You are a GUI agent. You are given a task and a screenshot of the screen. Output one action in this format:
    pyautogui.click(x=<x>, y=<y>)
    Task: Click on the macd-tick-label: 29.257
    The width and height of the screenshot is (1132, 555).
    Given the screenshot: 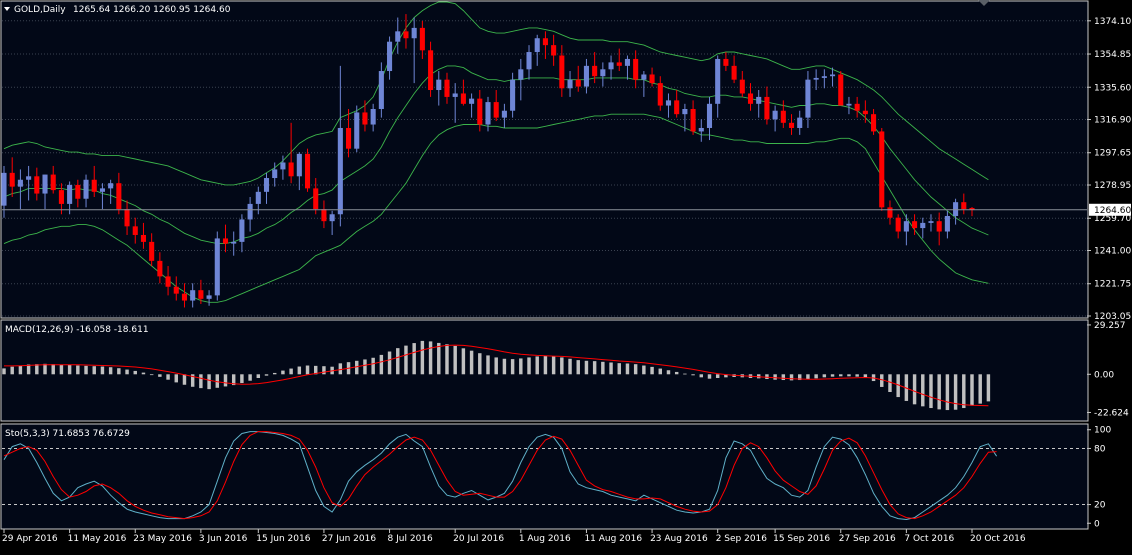 What is the action you would take?
    pyautogui.click(x=1110, y=326)
    